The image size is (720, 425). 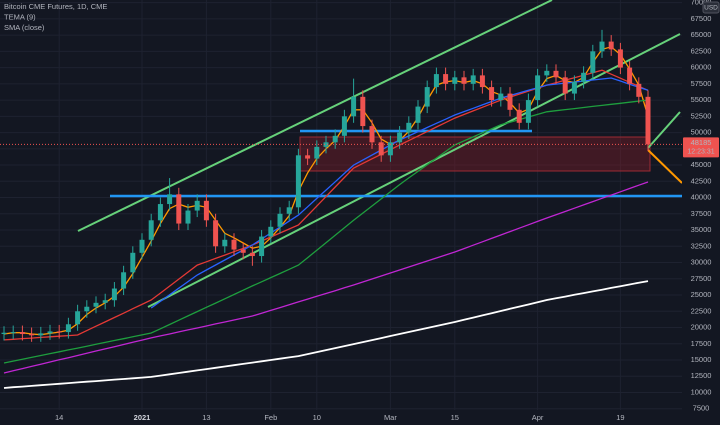 I want to click on y-tick-label: 27500, so click(x=701, y=278).